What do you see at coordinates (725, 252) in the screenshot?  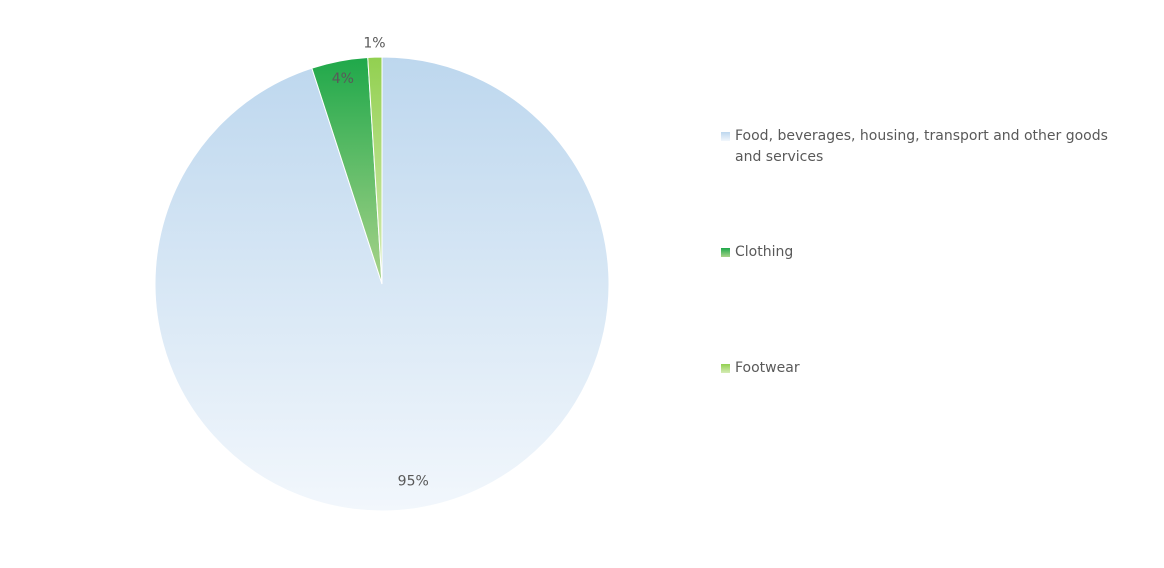 I see `legend-swatch-clothing` at bounding box center [725, 252].